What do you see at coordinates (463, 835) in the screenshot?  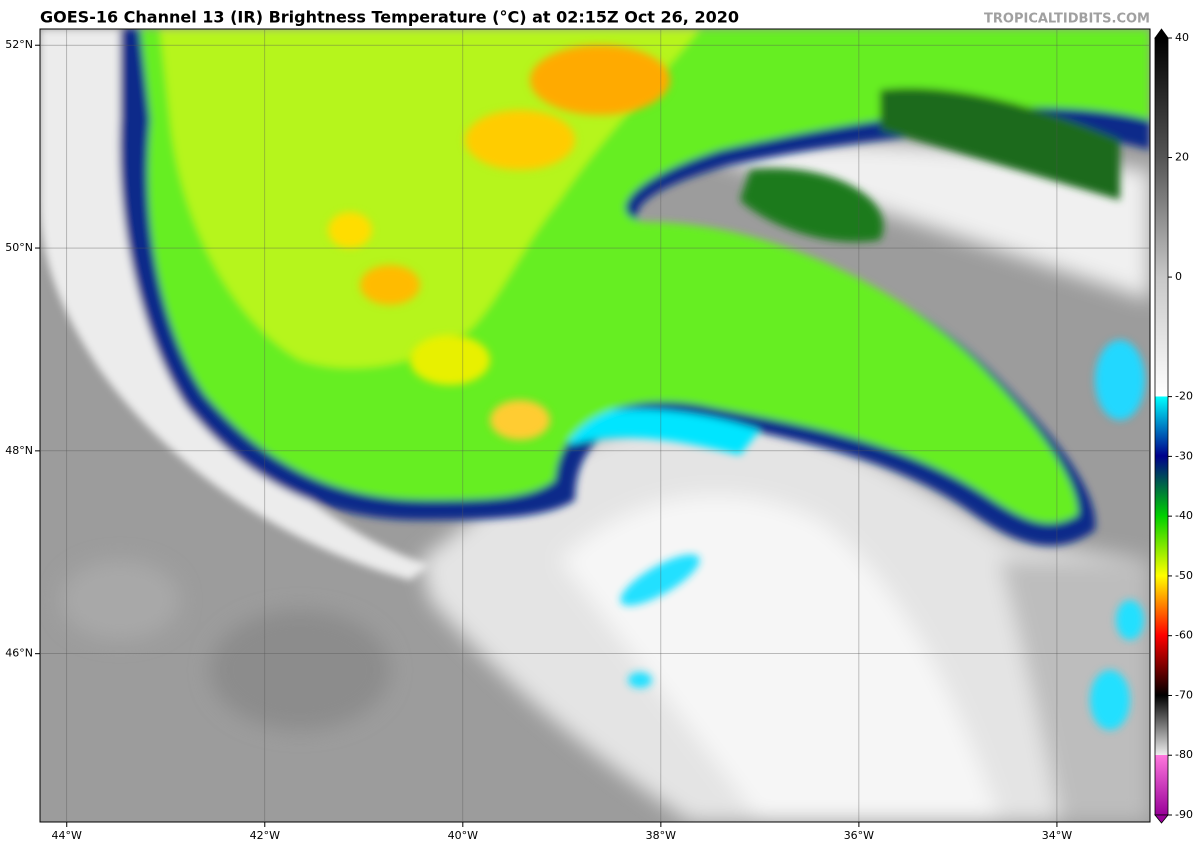 I see `lon-label: 40°W` at bounding box center [463, 835].